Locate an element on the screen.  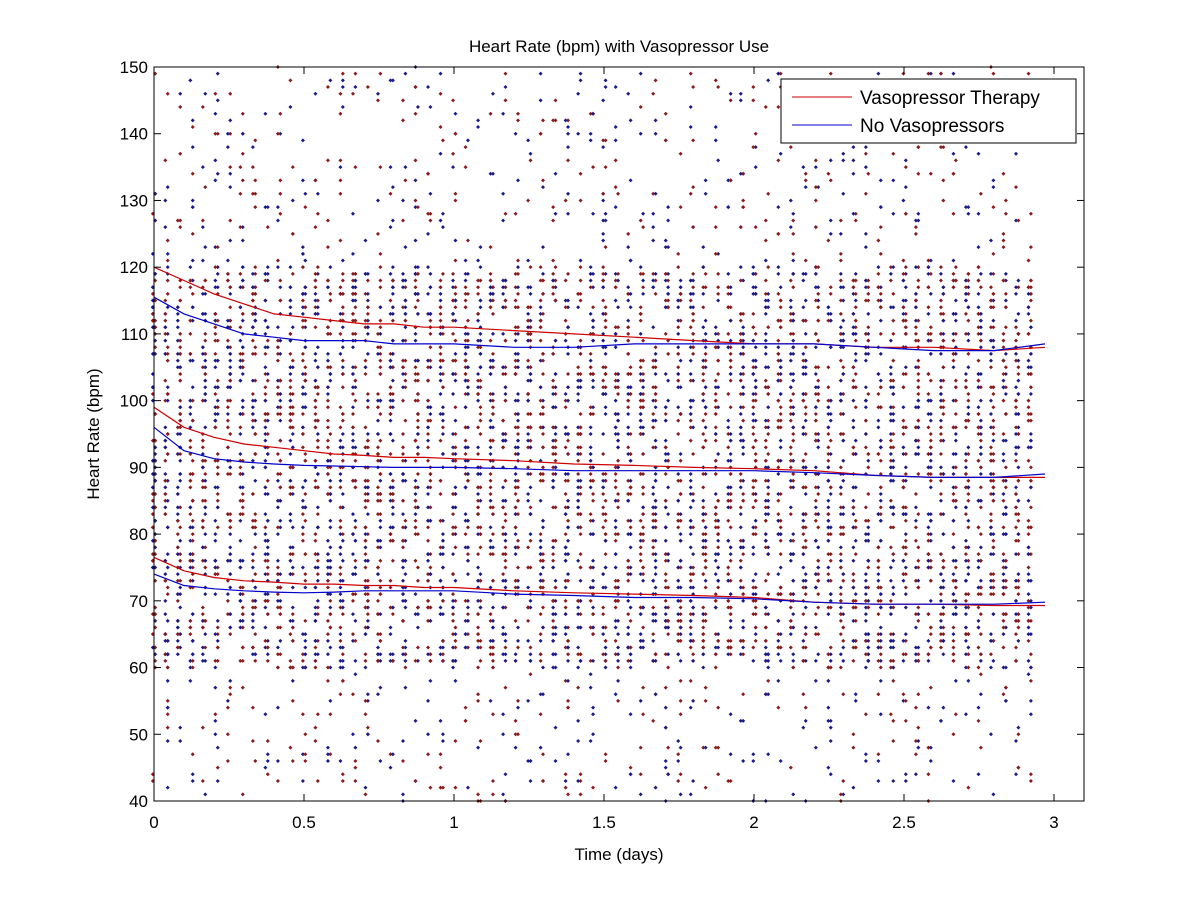
x-axis-label: Time (days) is located at coordinates (618, 854).